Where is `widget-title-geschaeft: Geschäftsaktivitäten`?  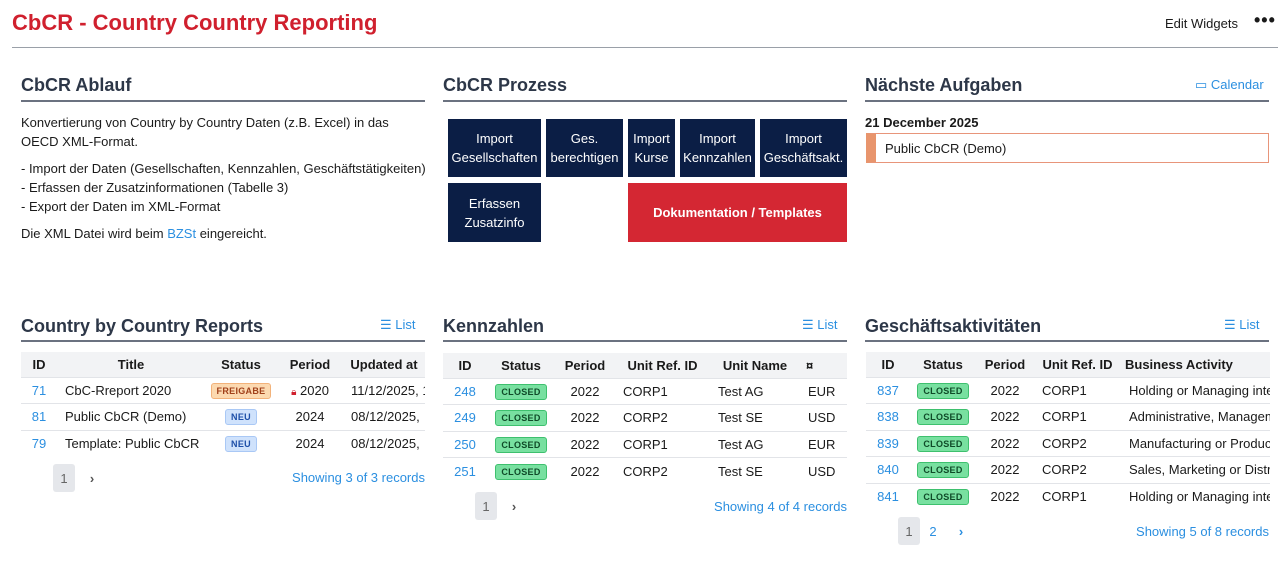
widget-title-geschaeft: Geschäftsaktivitäten is located at coordinates (953, 326).